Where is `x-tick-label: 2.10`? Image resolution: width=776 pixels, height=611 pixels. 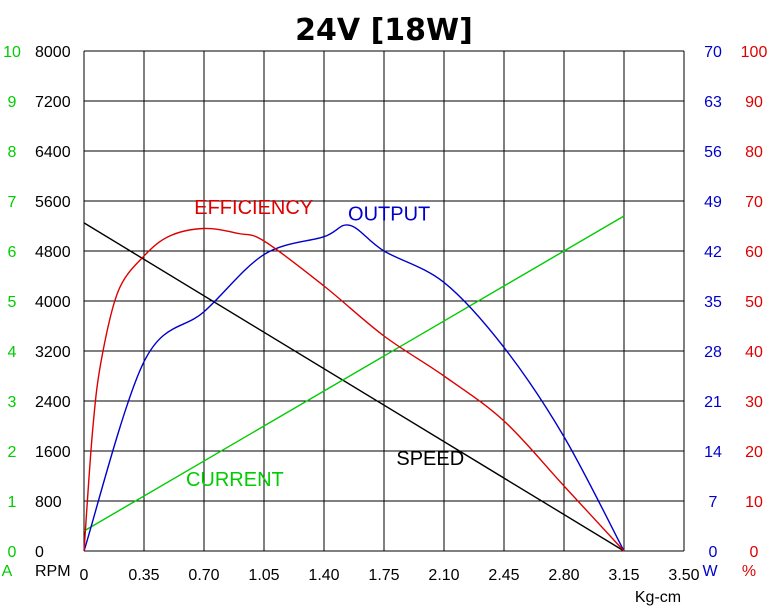 x-tick-label: 2.10 is located at coordinates (443, 575).